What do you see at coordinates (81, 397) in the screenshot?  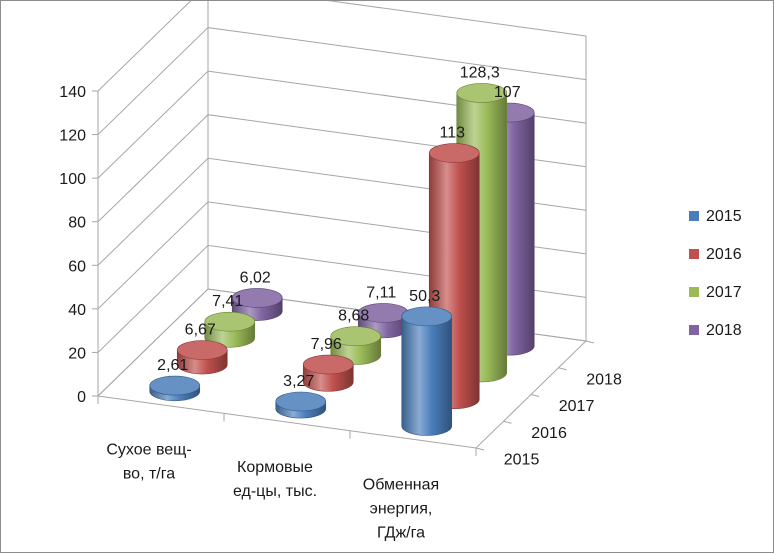 I see `y-tick-label: 0` at bounding box center [81, 397].